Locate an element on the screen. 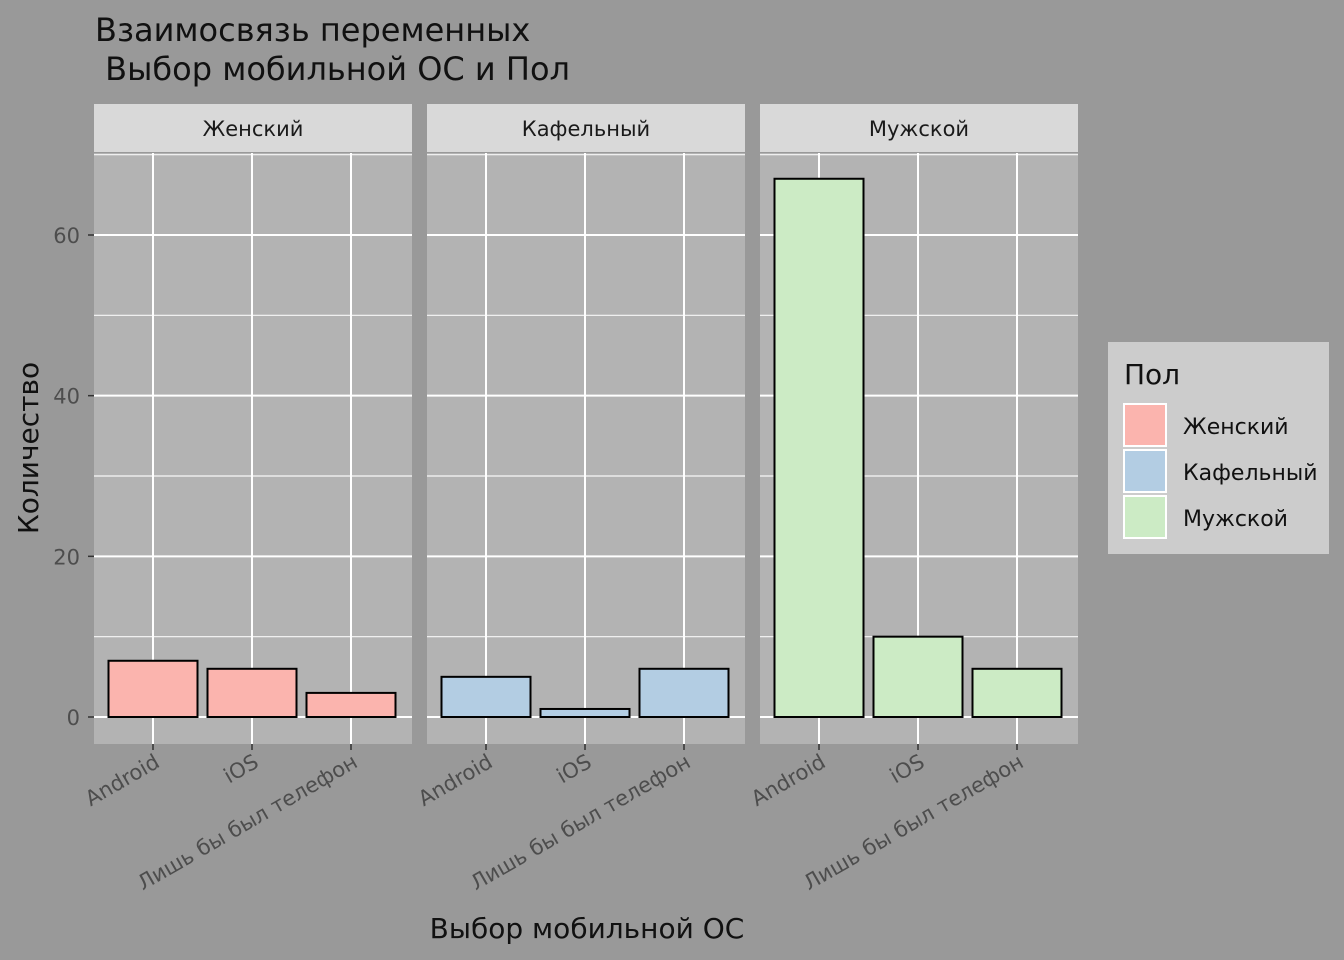 The image size is (1344, 960). legend-label: Мужской is located at coordinates (1235, 519).